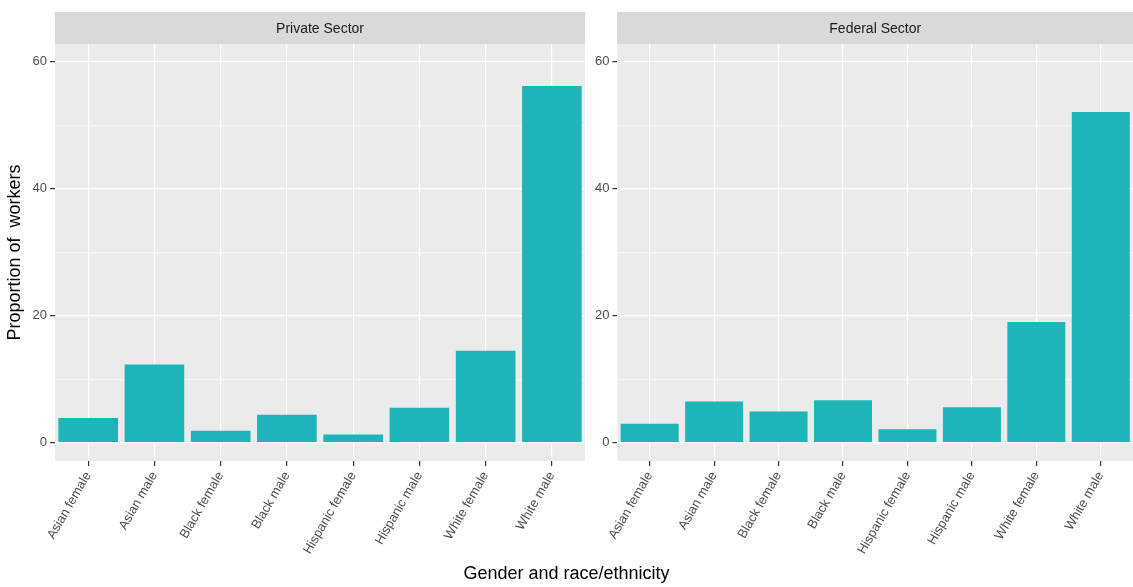 The image size is (1133, 587). Describe the element at coordinates (566, 573) in the screenshot. I see `x-axis-title: Gender and race/ethnicity` at that location.